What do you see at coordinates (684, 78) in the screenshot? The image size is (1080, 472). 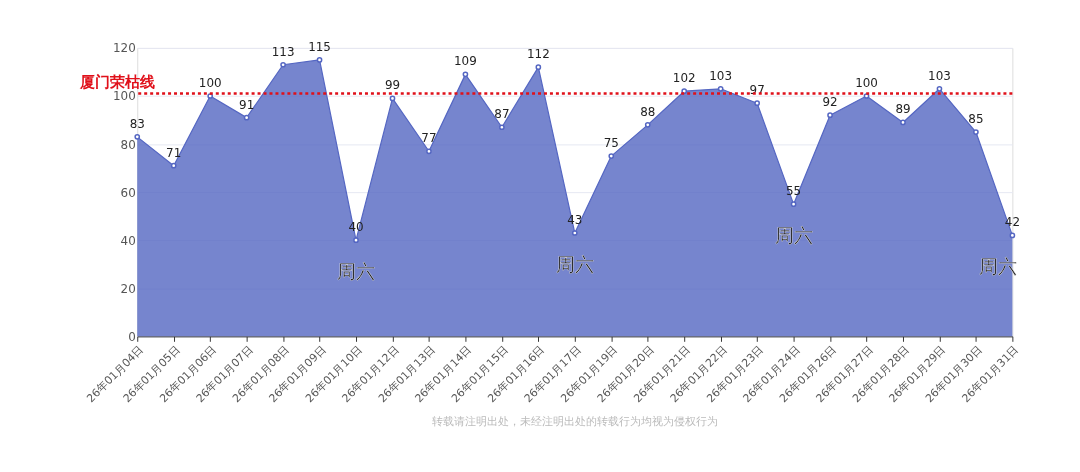 I see `data-label: 102` at bounding box center [684, 78].